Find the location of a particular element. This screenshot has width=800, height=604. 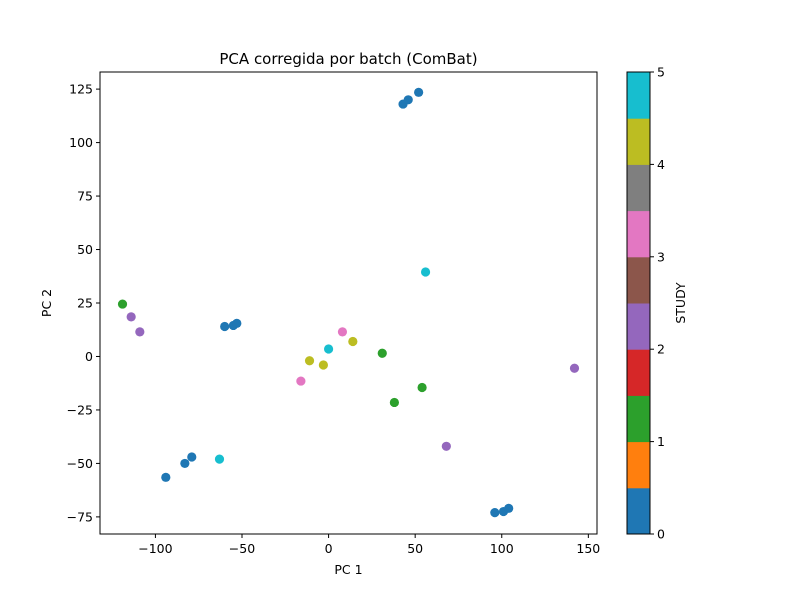

y-tick-label: 50 is located at coordinates (85, 249).